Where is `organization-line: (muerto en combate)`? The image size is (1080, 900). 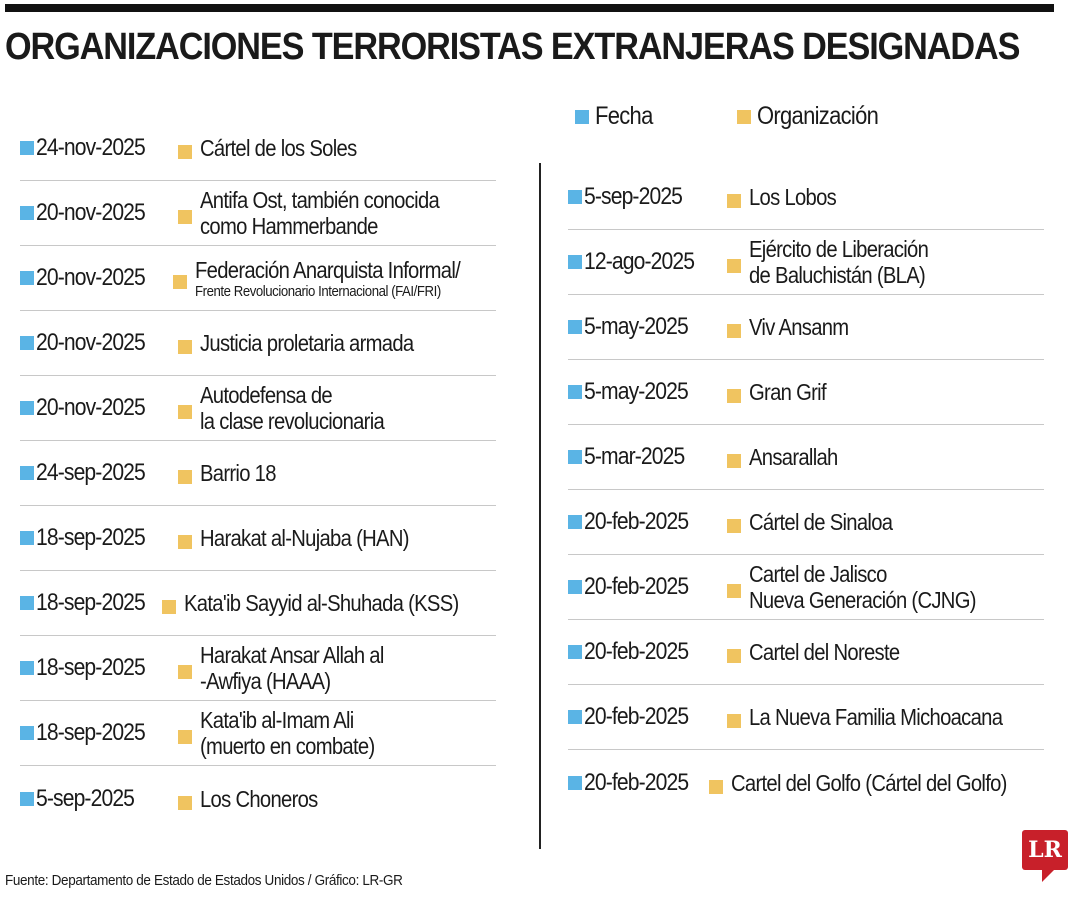 organization-line: (muerto en combate) is located at coordinates (287, 746).